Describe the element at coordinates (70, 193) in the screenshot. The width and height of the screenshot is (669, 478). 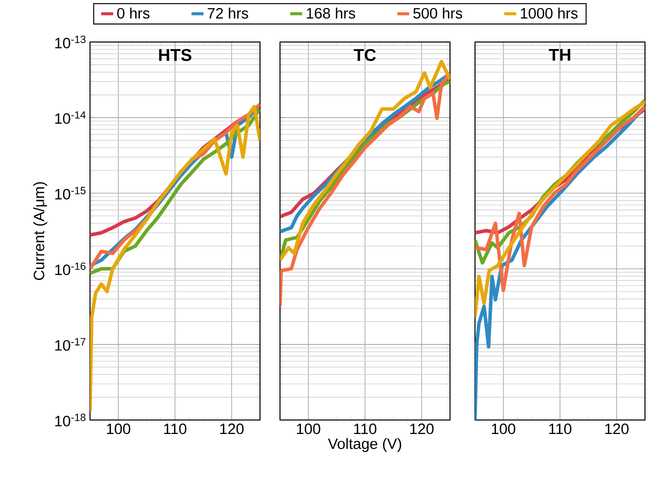
I see `y-tick-label: 10$^{-15}$` at that location.